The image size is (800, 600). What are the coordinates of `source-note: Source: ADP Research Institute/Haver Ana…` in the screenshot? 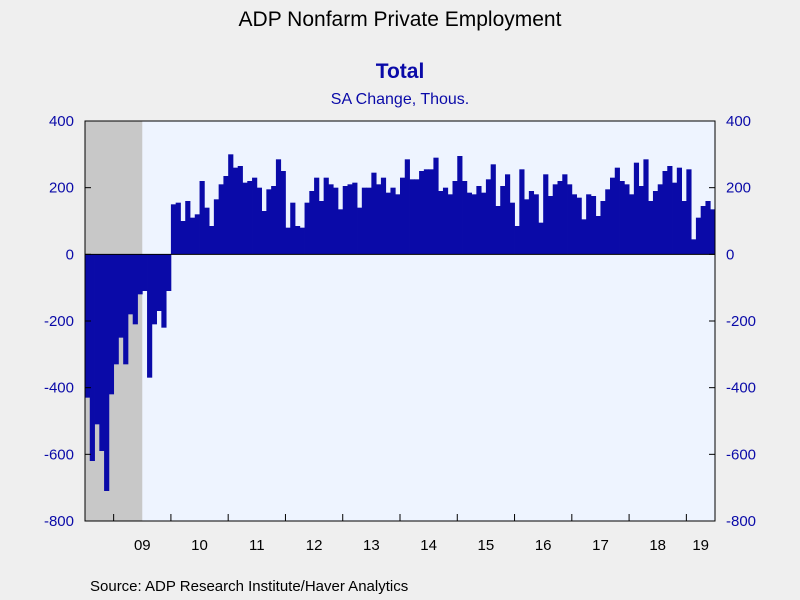 It's located at (249, 586).